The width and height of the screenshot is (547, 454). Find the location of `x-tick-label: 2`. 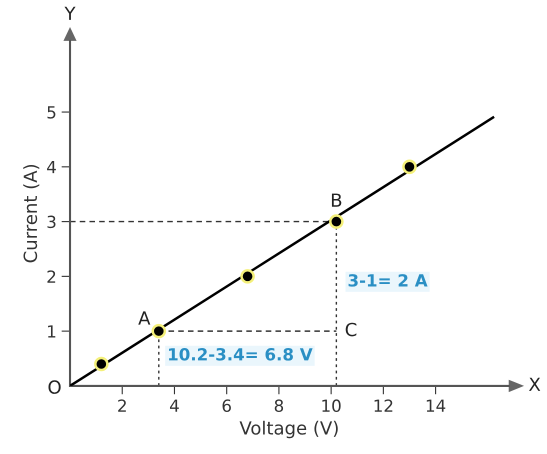

x-tick-label: 2 is located at coordinates (122, 405).